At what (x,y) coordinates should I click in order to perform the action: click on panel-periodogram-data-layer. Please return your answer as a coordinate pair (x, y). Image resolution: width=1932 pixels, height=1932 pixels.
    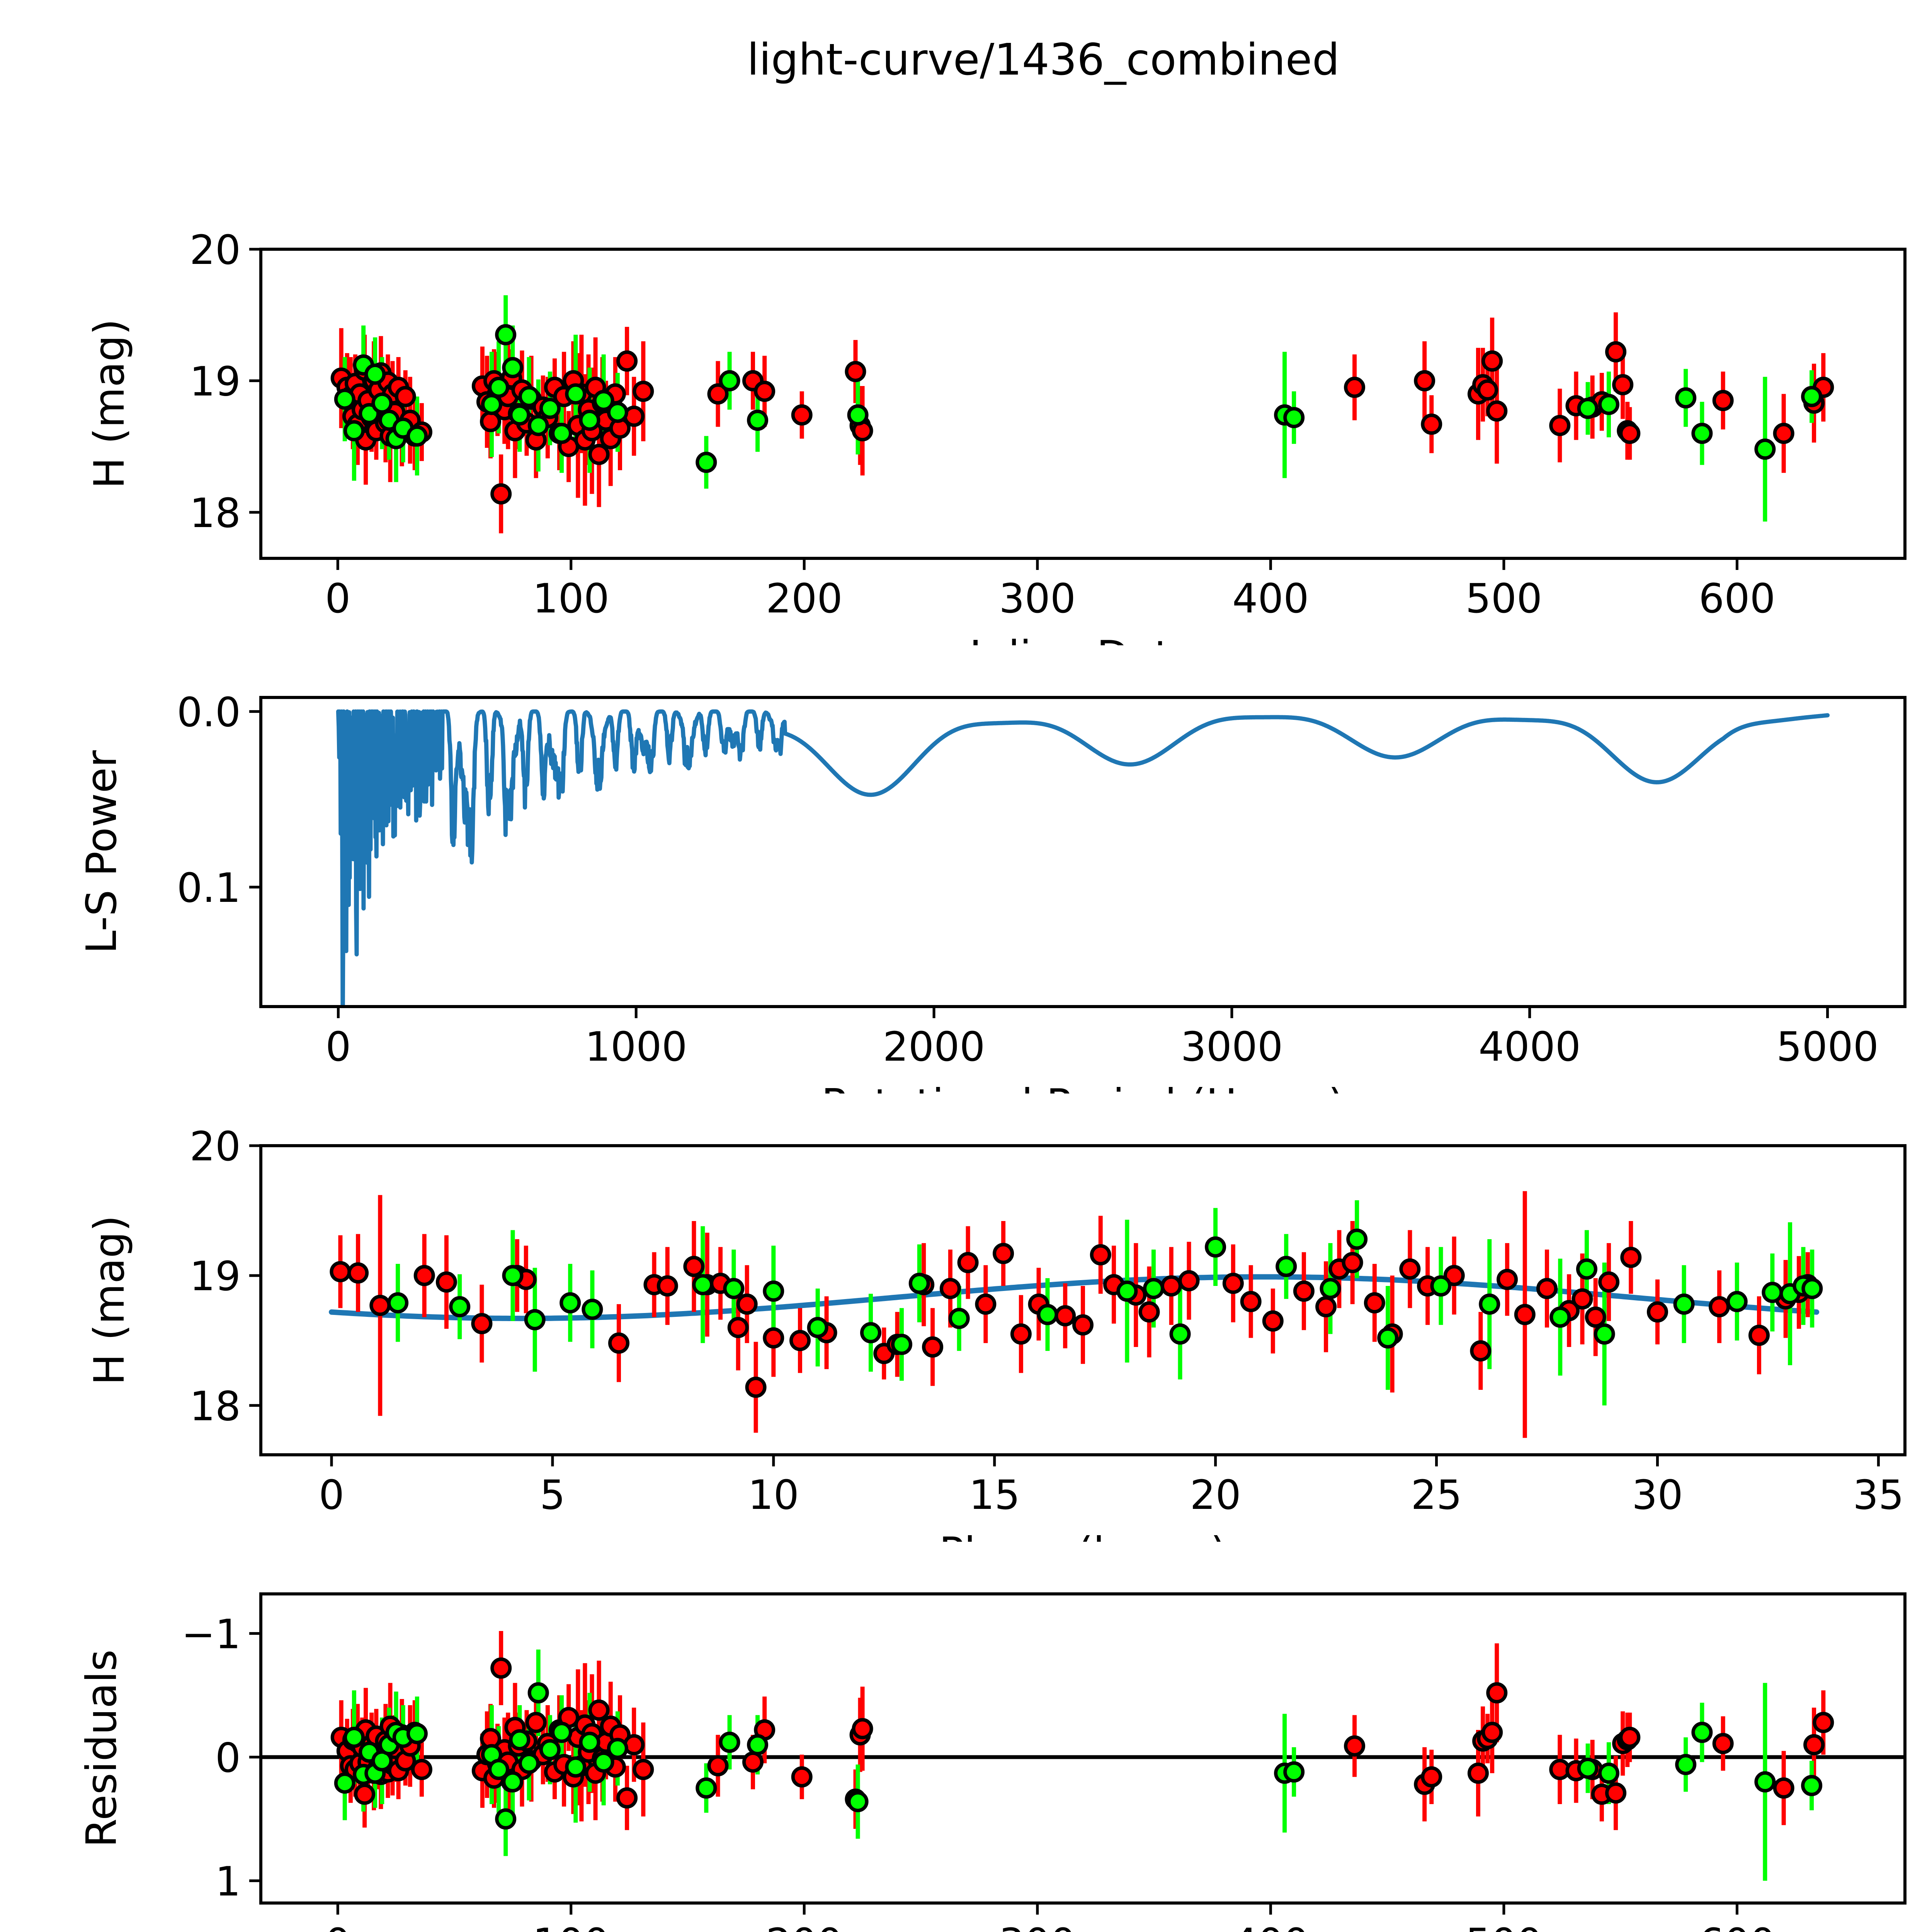
    Looking at the image, I should click on (1083, 858).